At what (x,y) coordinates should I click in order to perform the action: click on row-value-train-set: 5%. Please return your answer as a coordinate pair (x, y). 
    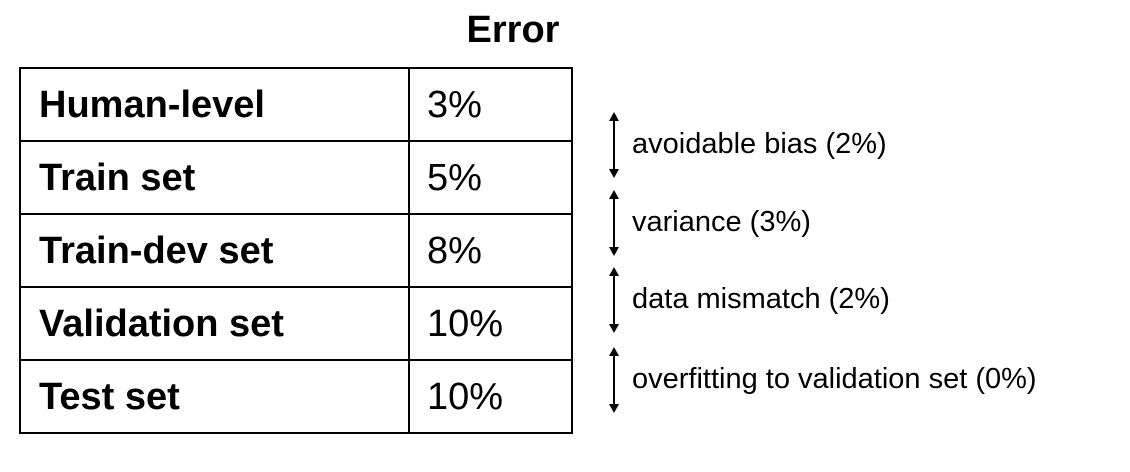
    Looking at the image, I should click on (490, 177).